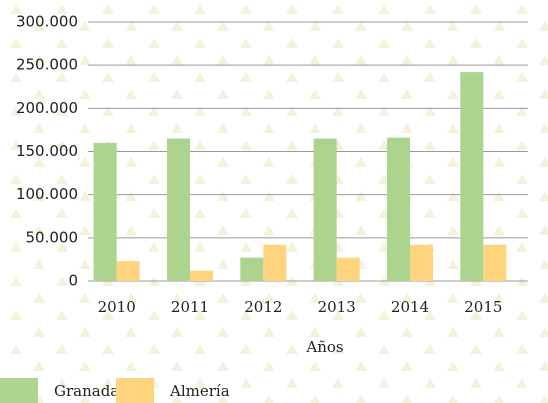 This screenshot has width=548, height=403. Describe the element at coordinates (117, 307) in the screenshot. I see `x-tick-label: 2010` at that location.